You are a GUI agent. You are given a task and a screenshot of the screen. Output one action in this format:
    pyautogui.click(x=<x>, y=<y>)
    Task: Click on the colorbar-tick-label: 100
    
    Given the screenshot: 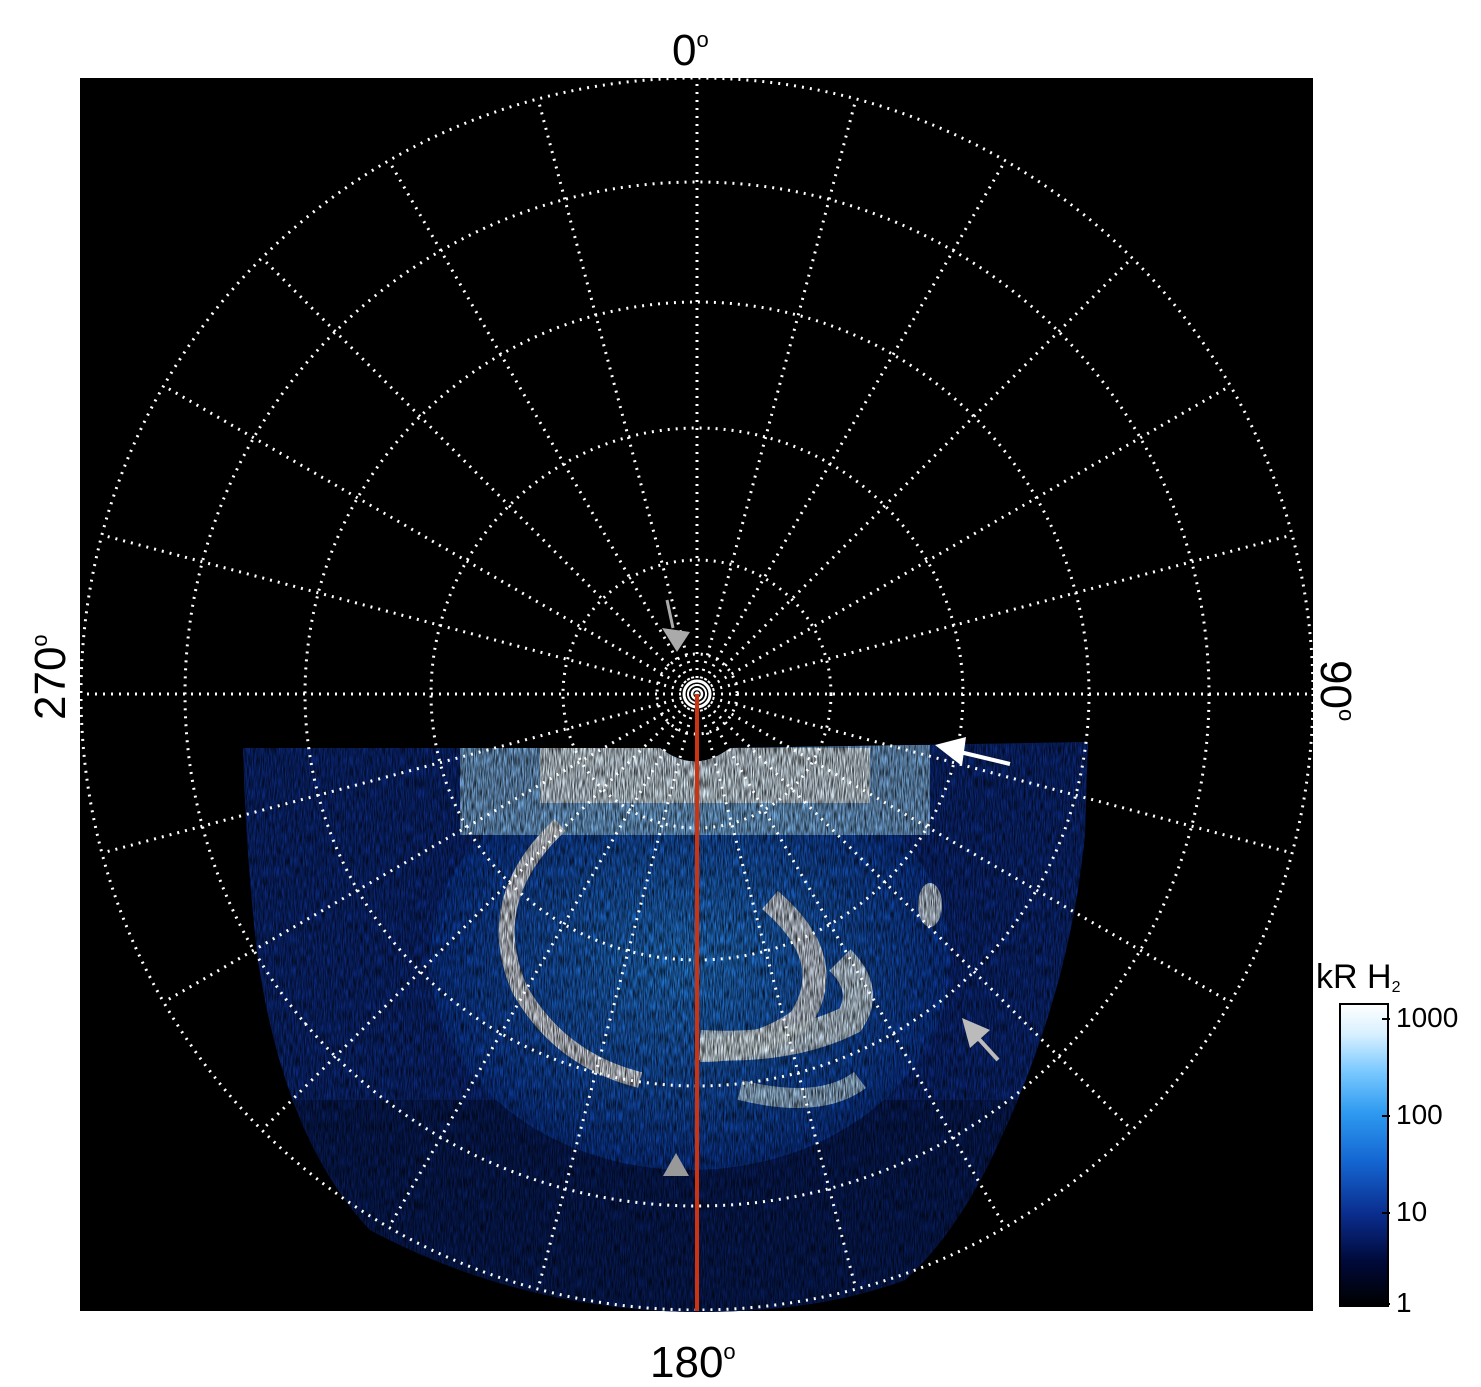 What is the action you would take?
    pyautogui.click(x=1419, y=1114)
    